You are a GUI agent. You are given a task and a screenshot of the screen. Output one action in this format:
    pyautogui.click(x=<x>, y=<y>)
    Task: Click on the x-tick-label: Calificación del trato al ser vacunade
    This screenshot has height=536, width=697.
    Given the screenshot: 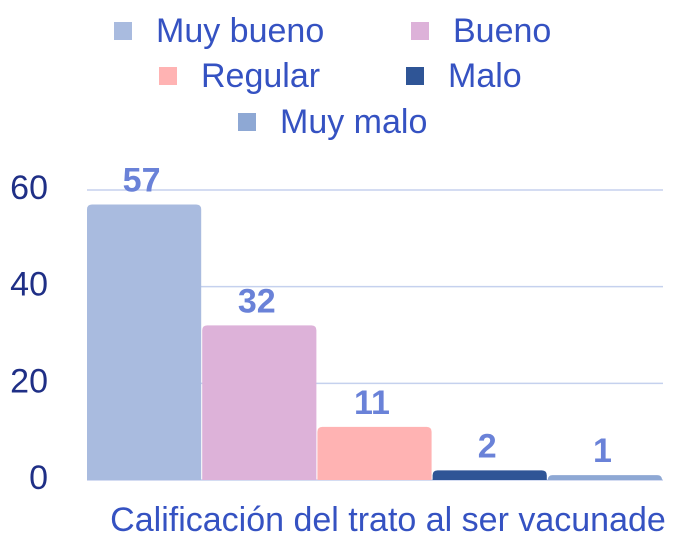 What is the action you would take?
    pyautogui.click(x=388, y=518)
    